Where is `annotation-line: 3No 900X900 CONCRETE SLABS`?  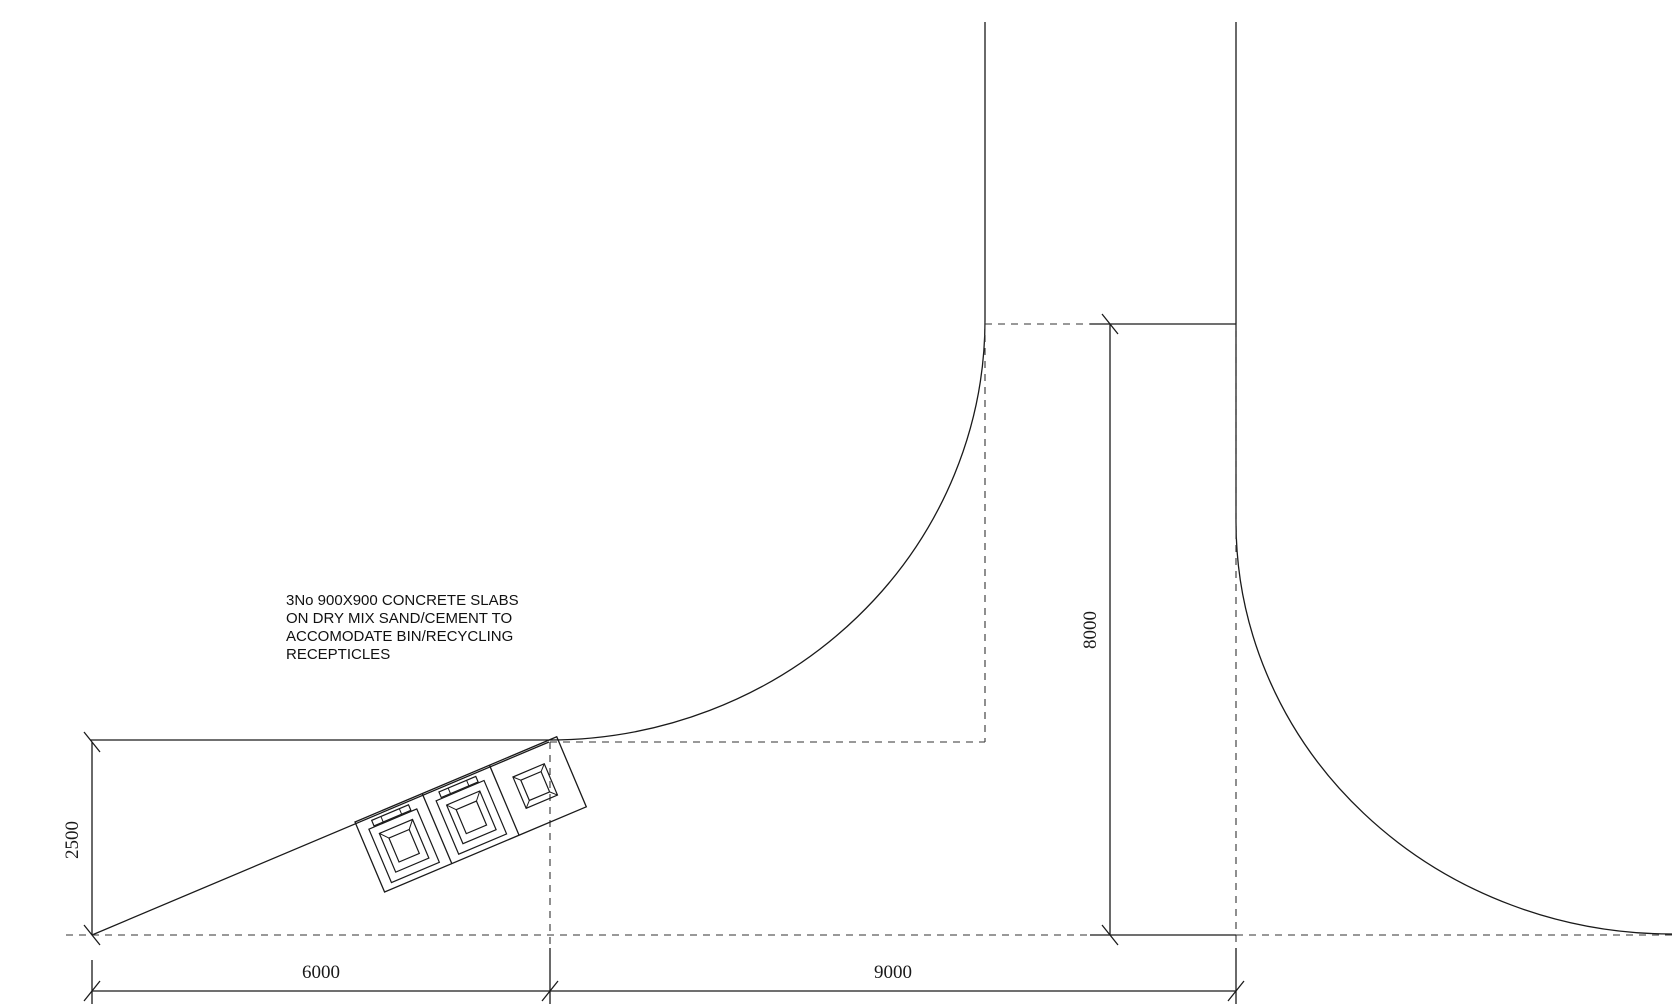 annotation-line: 3No 900X900 CONCRETE SLABS is located at coordinates (402, 600).